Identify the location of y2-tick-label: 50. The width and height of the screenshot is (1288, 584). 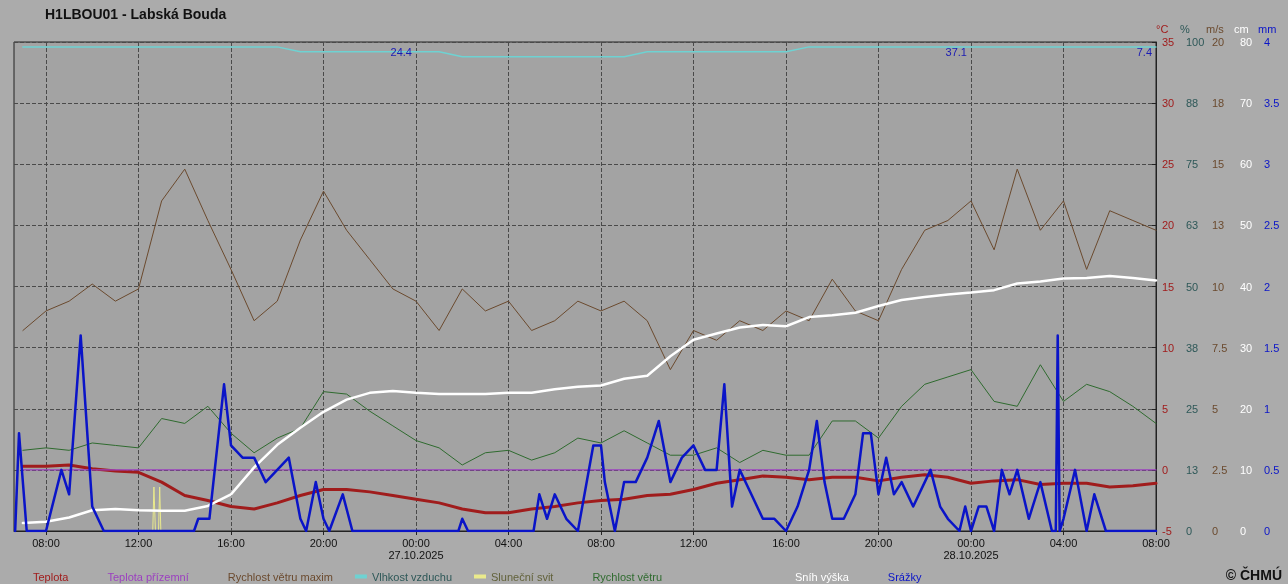
(1192, 286).